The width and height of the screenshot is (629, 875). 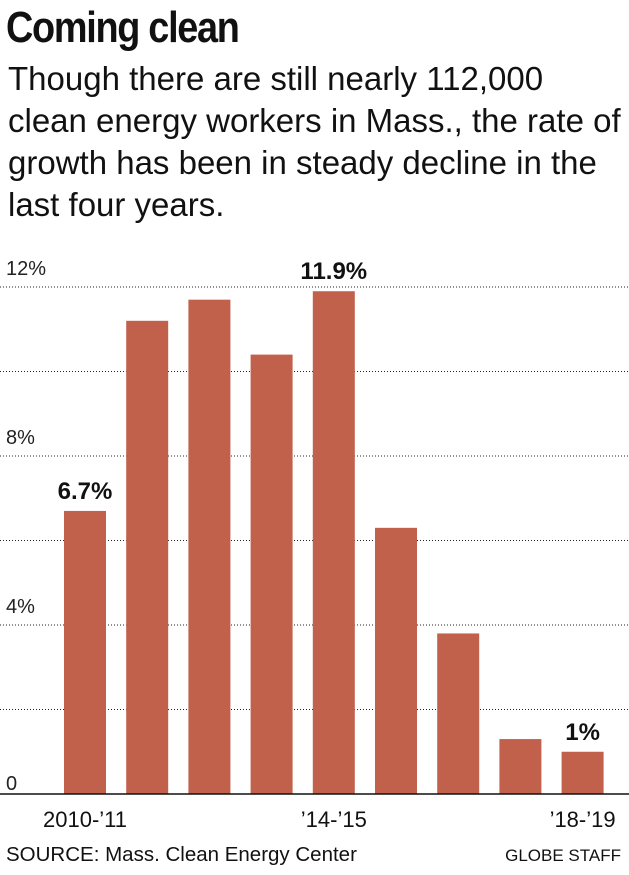 I want to click on x-tick-label: 2010-’11, so click(x=85, y=819).